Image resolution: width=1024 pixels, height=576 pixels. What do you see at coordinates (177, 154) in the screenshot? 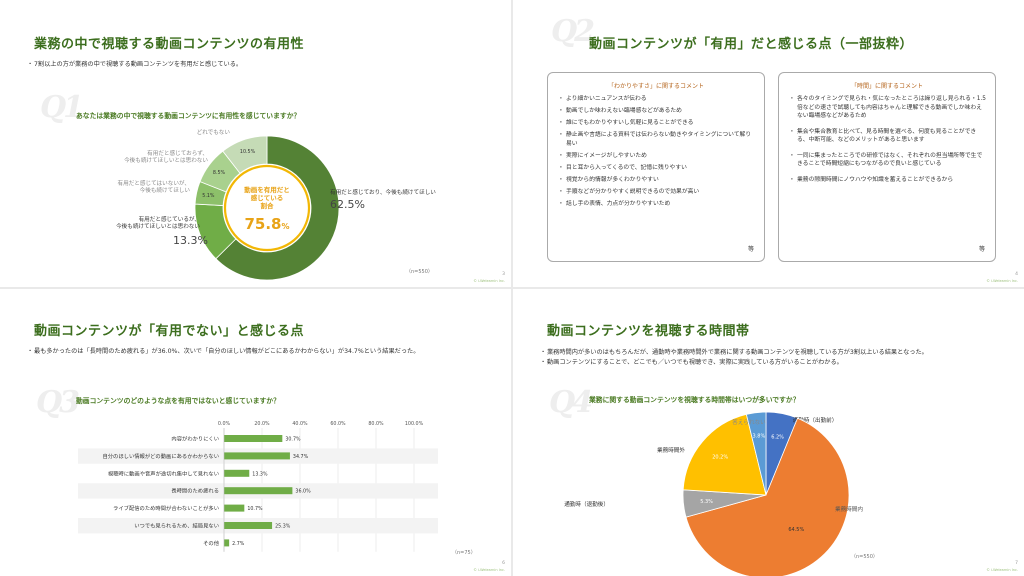
I see `label-notuseful-stop-line1: 有用だと感じておらず、` at bounding box center [177, 154].